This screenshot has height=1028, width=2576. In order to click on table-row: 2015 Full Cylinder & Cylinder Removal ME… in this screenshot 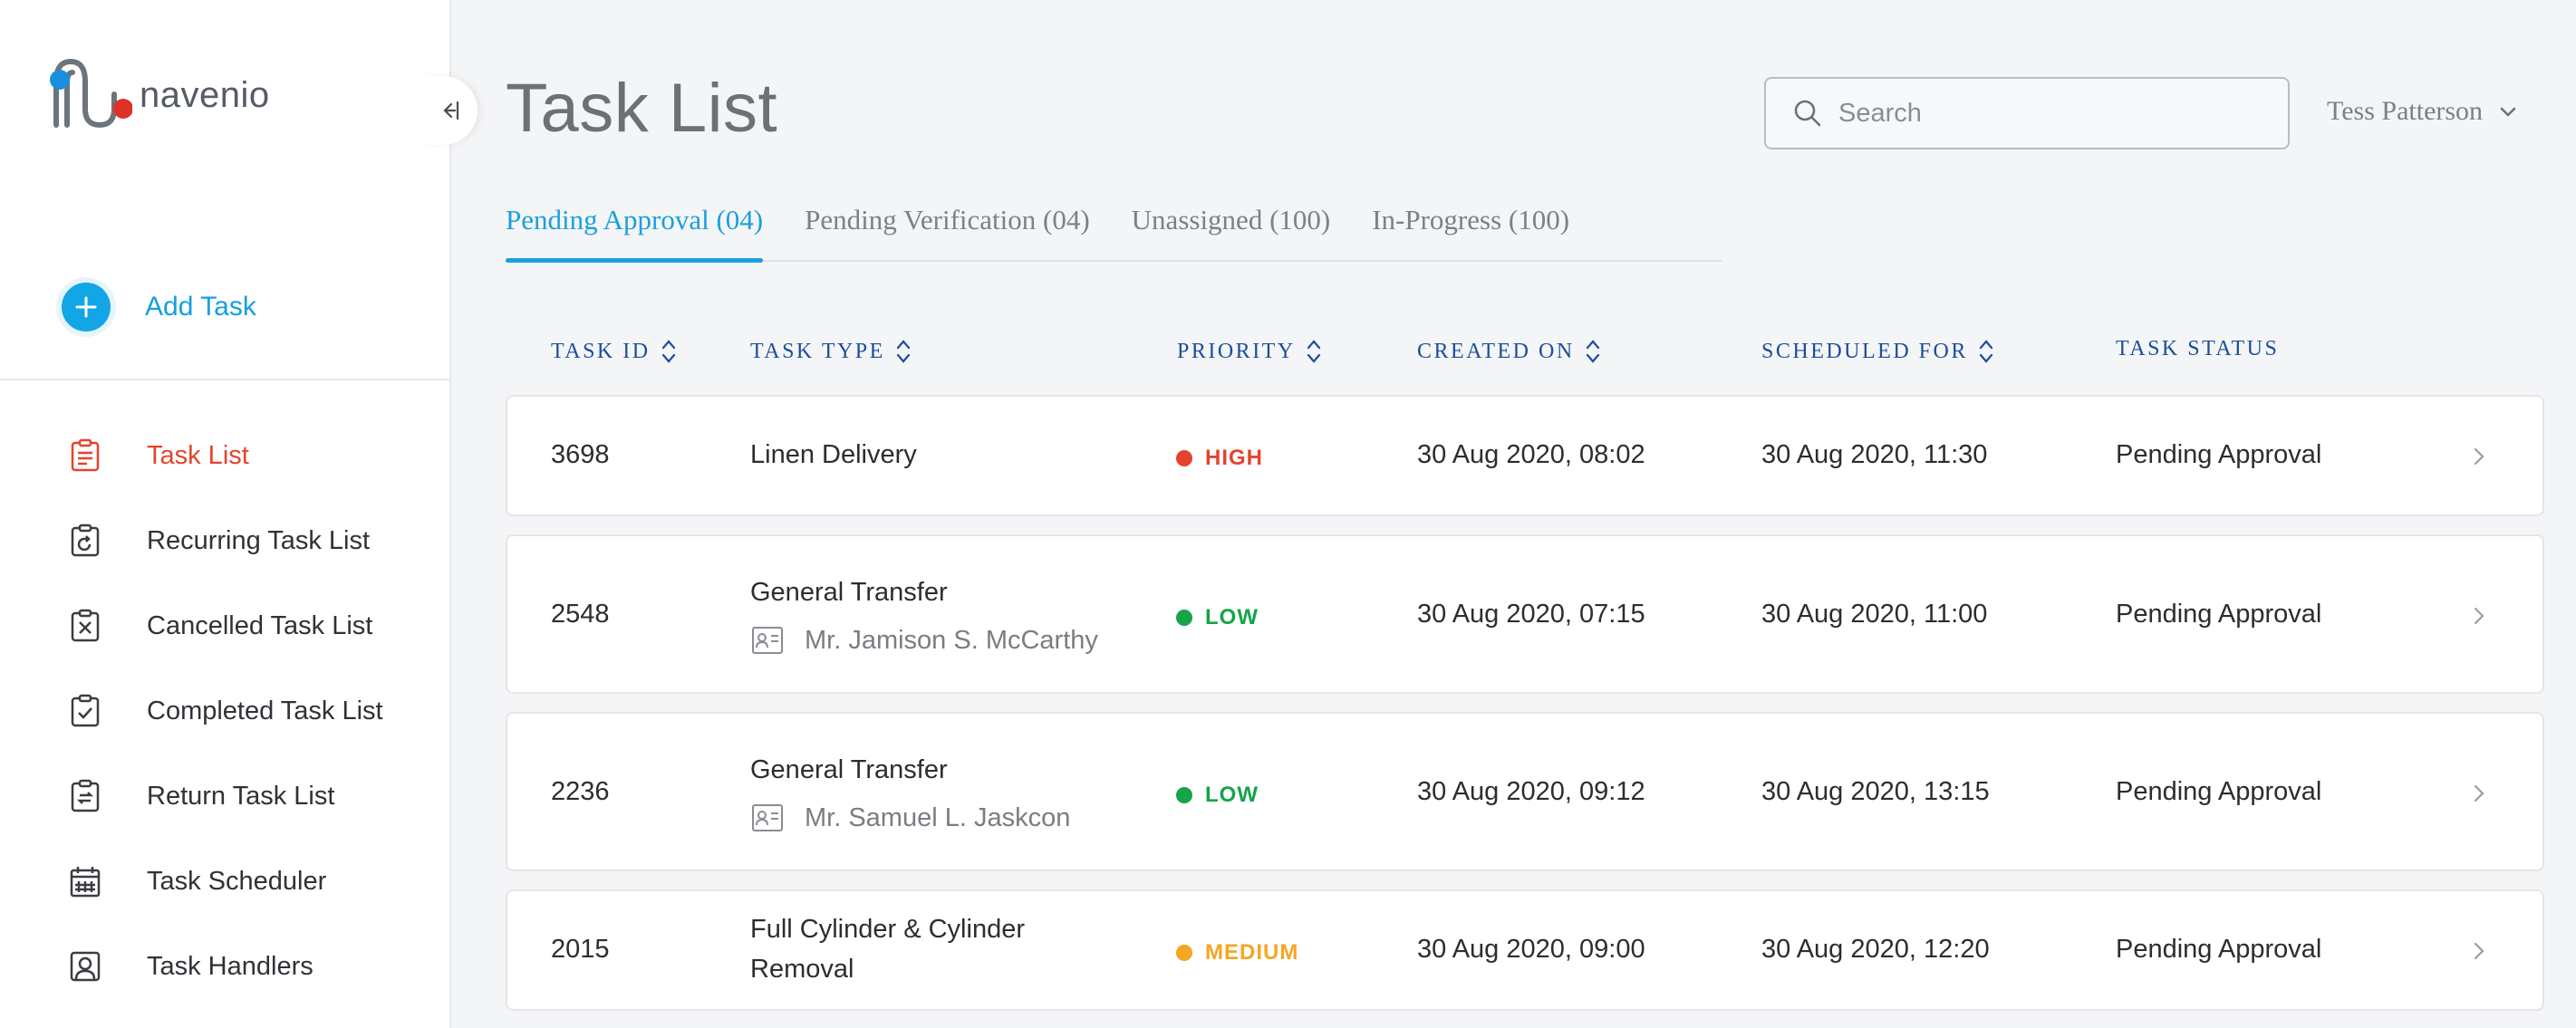, I will do `click(1525, 950)`.